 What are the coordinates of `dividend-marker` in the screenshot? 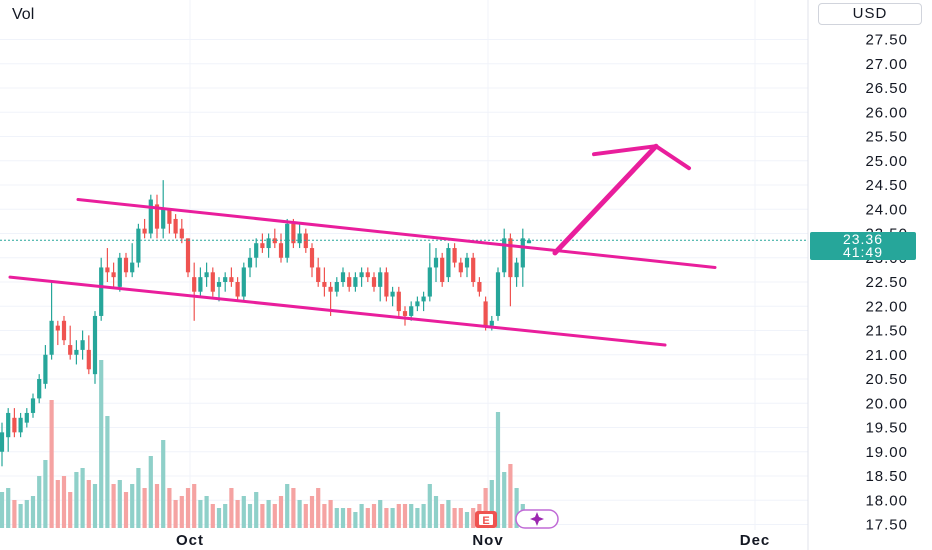 It's located at (537, 519).